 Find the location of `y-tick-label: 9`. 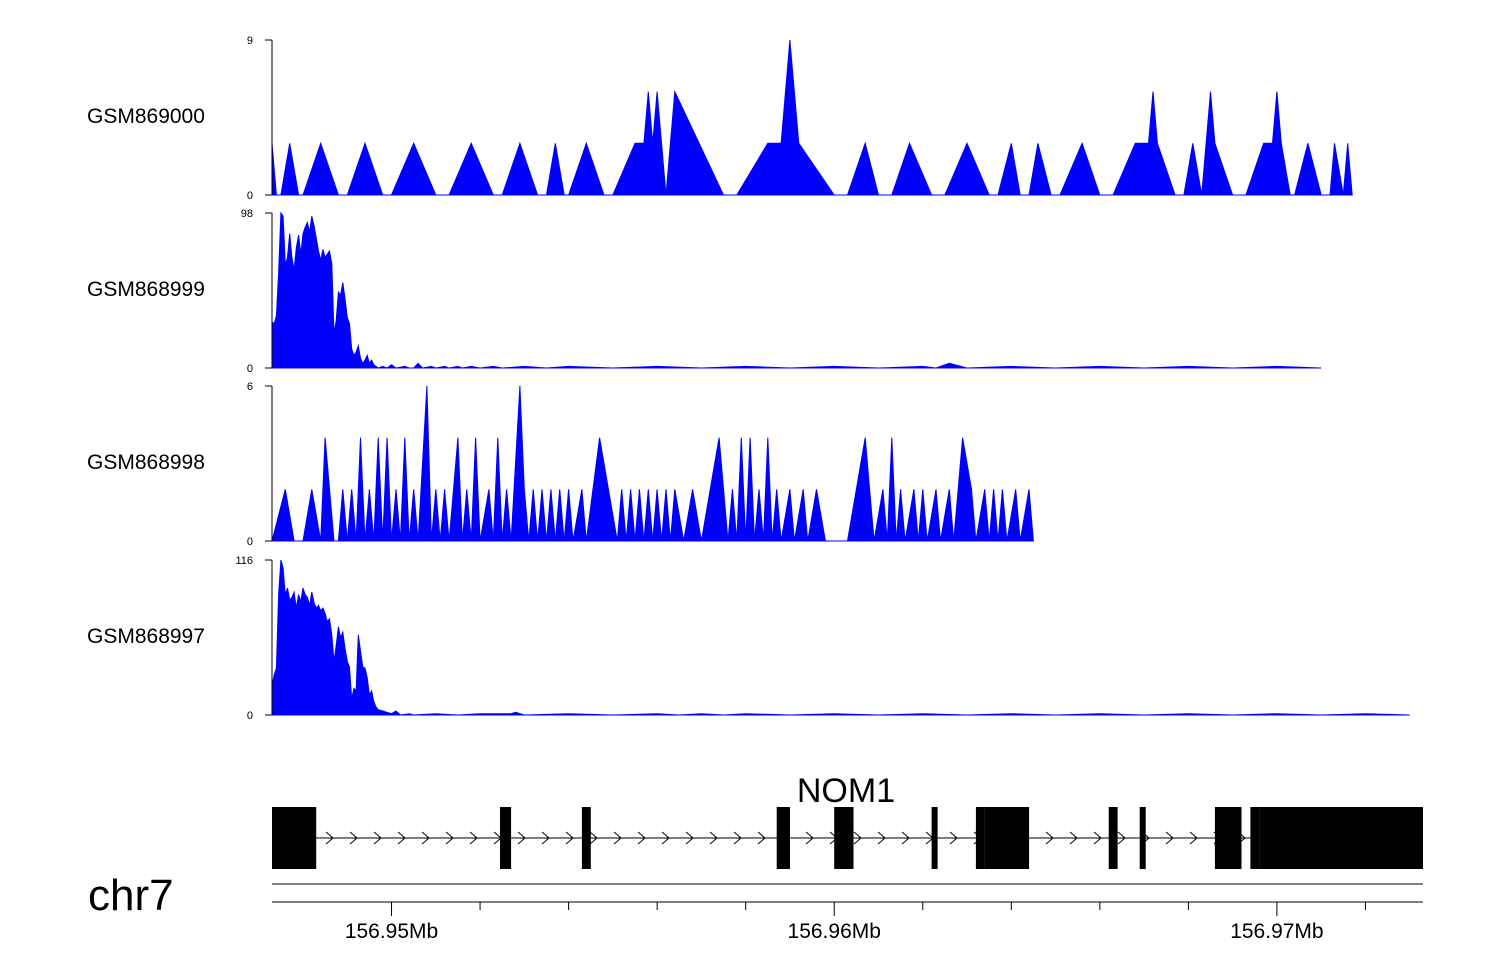

y-tick-label: 9 is located at coordinates (250, 41).